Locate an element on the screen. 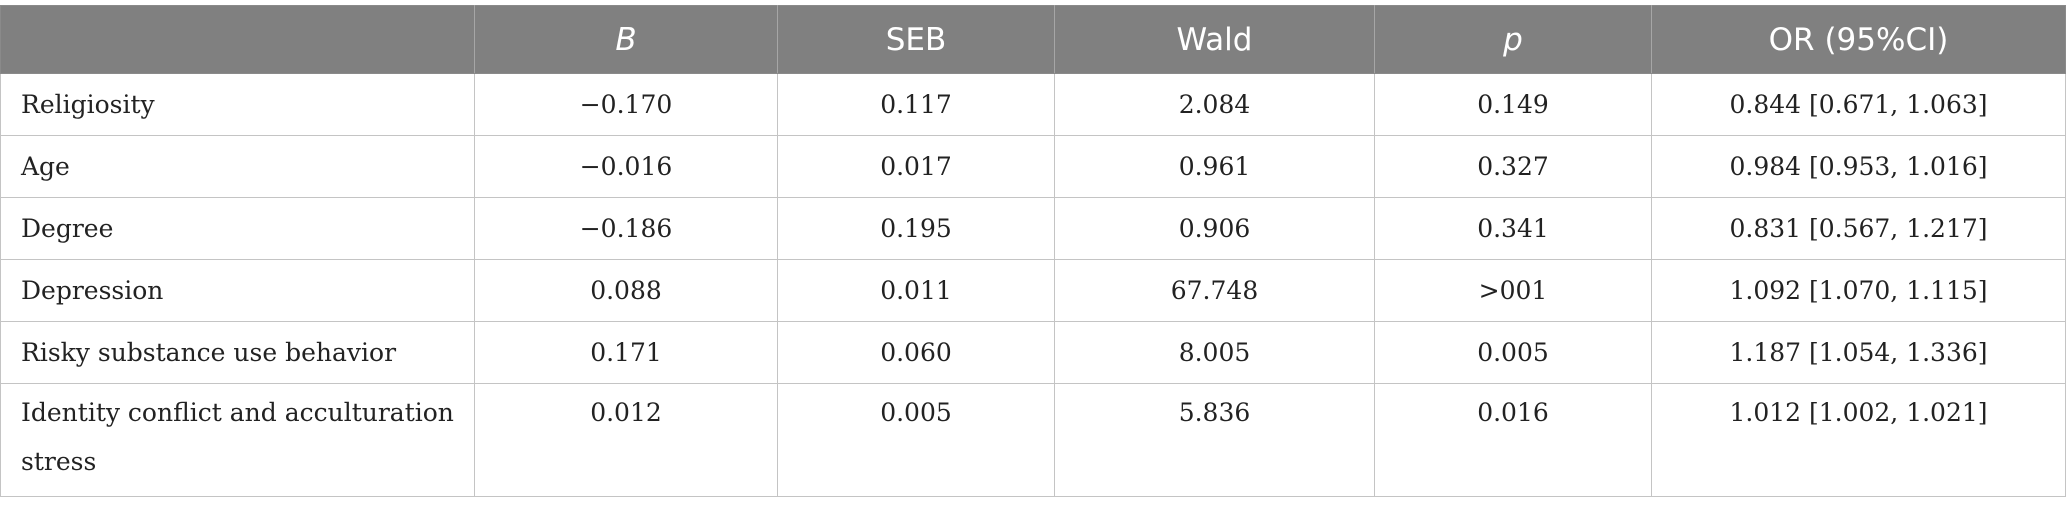 This screenshot has width=2067, height=512. cell-p: 0.016 is located at coordinates (1513, 440).